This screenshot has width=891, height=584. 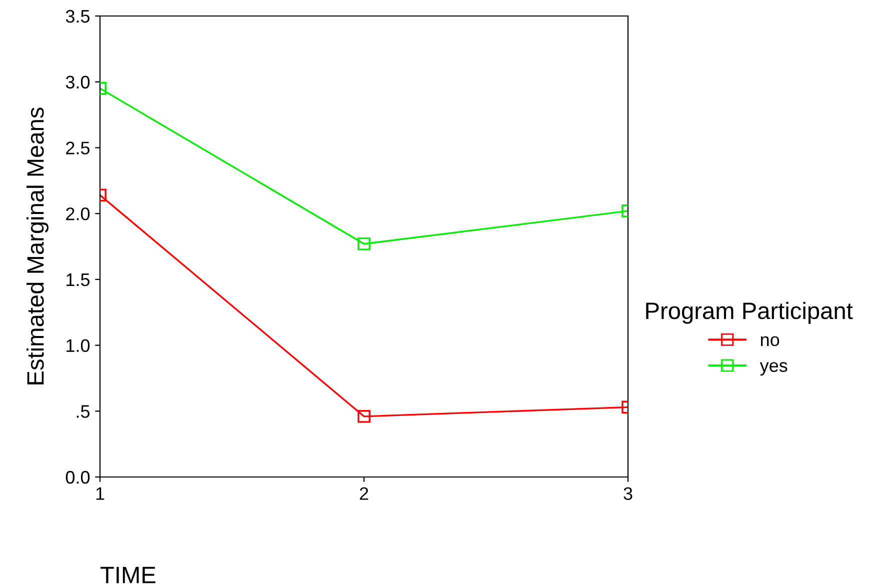 What do you see at coordinates (364, 493) in the screenshot?
I see `x-tick-label: 2` at bounding box center [364, 493].